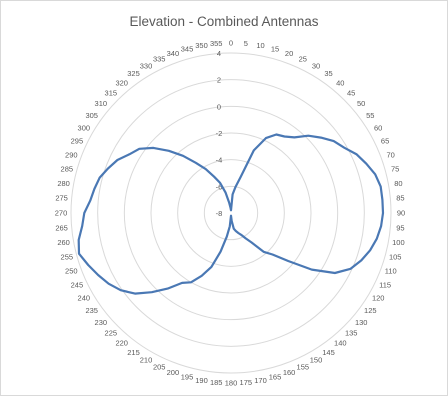  Describe the element at coordinates (328, 73) in the screenshot. I see `angle-tick-label: 35` at that location.